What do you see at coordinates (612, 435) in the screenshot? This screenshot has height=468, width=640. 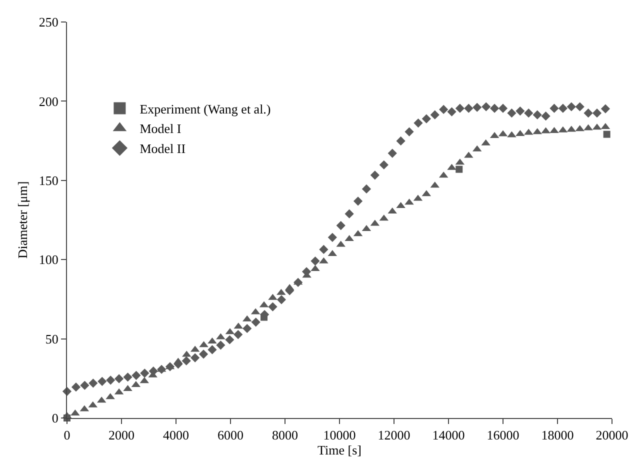 I see `x-tick-label: 20000` at bounding box center [612, 435].